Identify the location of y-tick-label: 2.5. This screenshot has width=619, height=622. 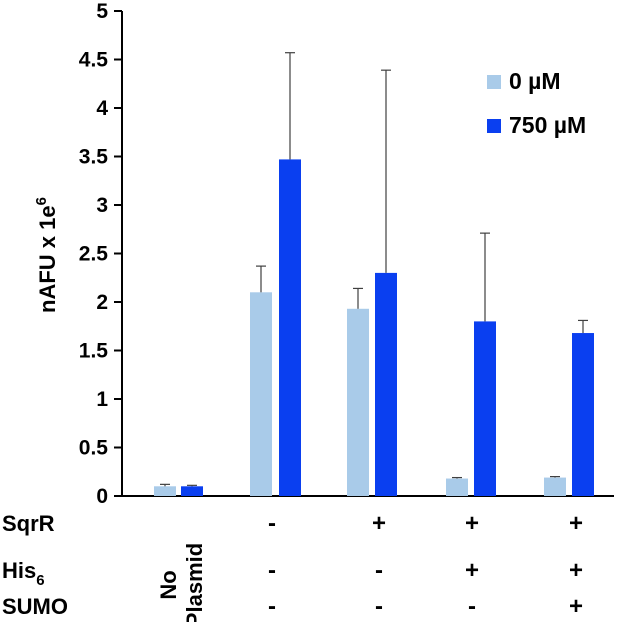
(94, 254).